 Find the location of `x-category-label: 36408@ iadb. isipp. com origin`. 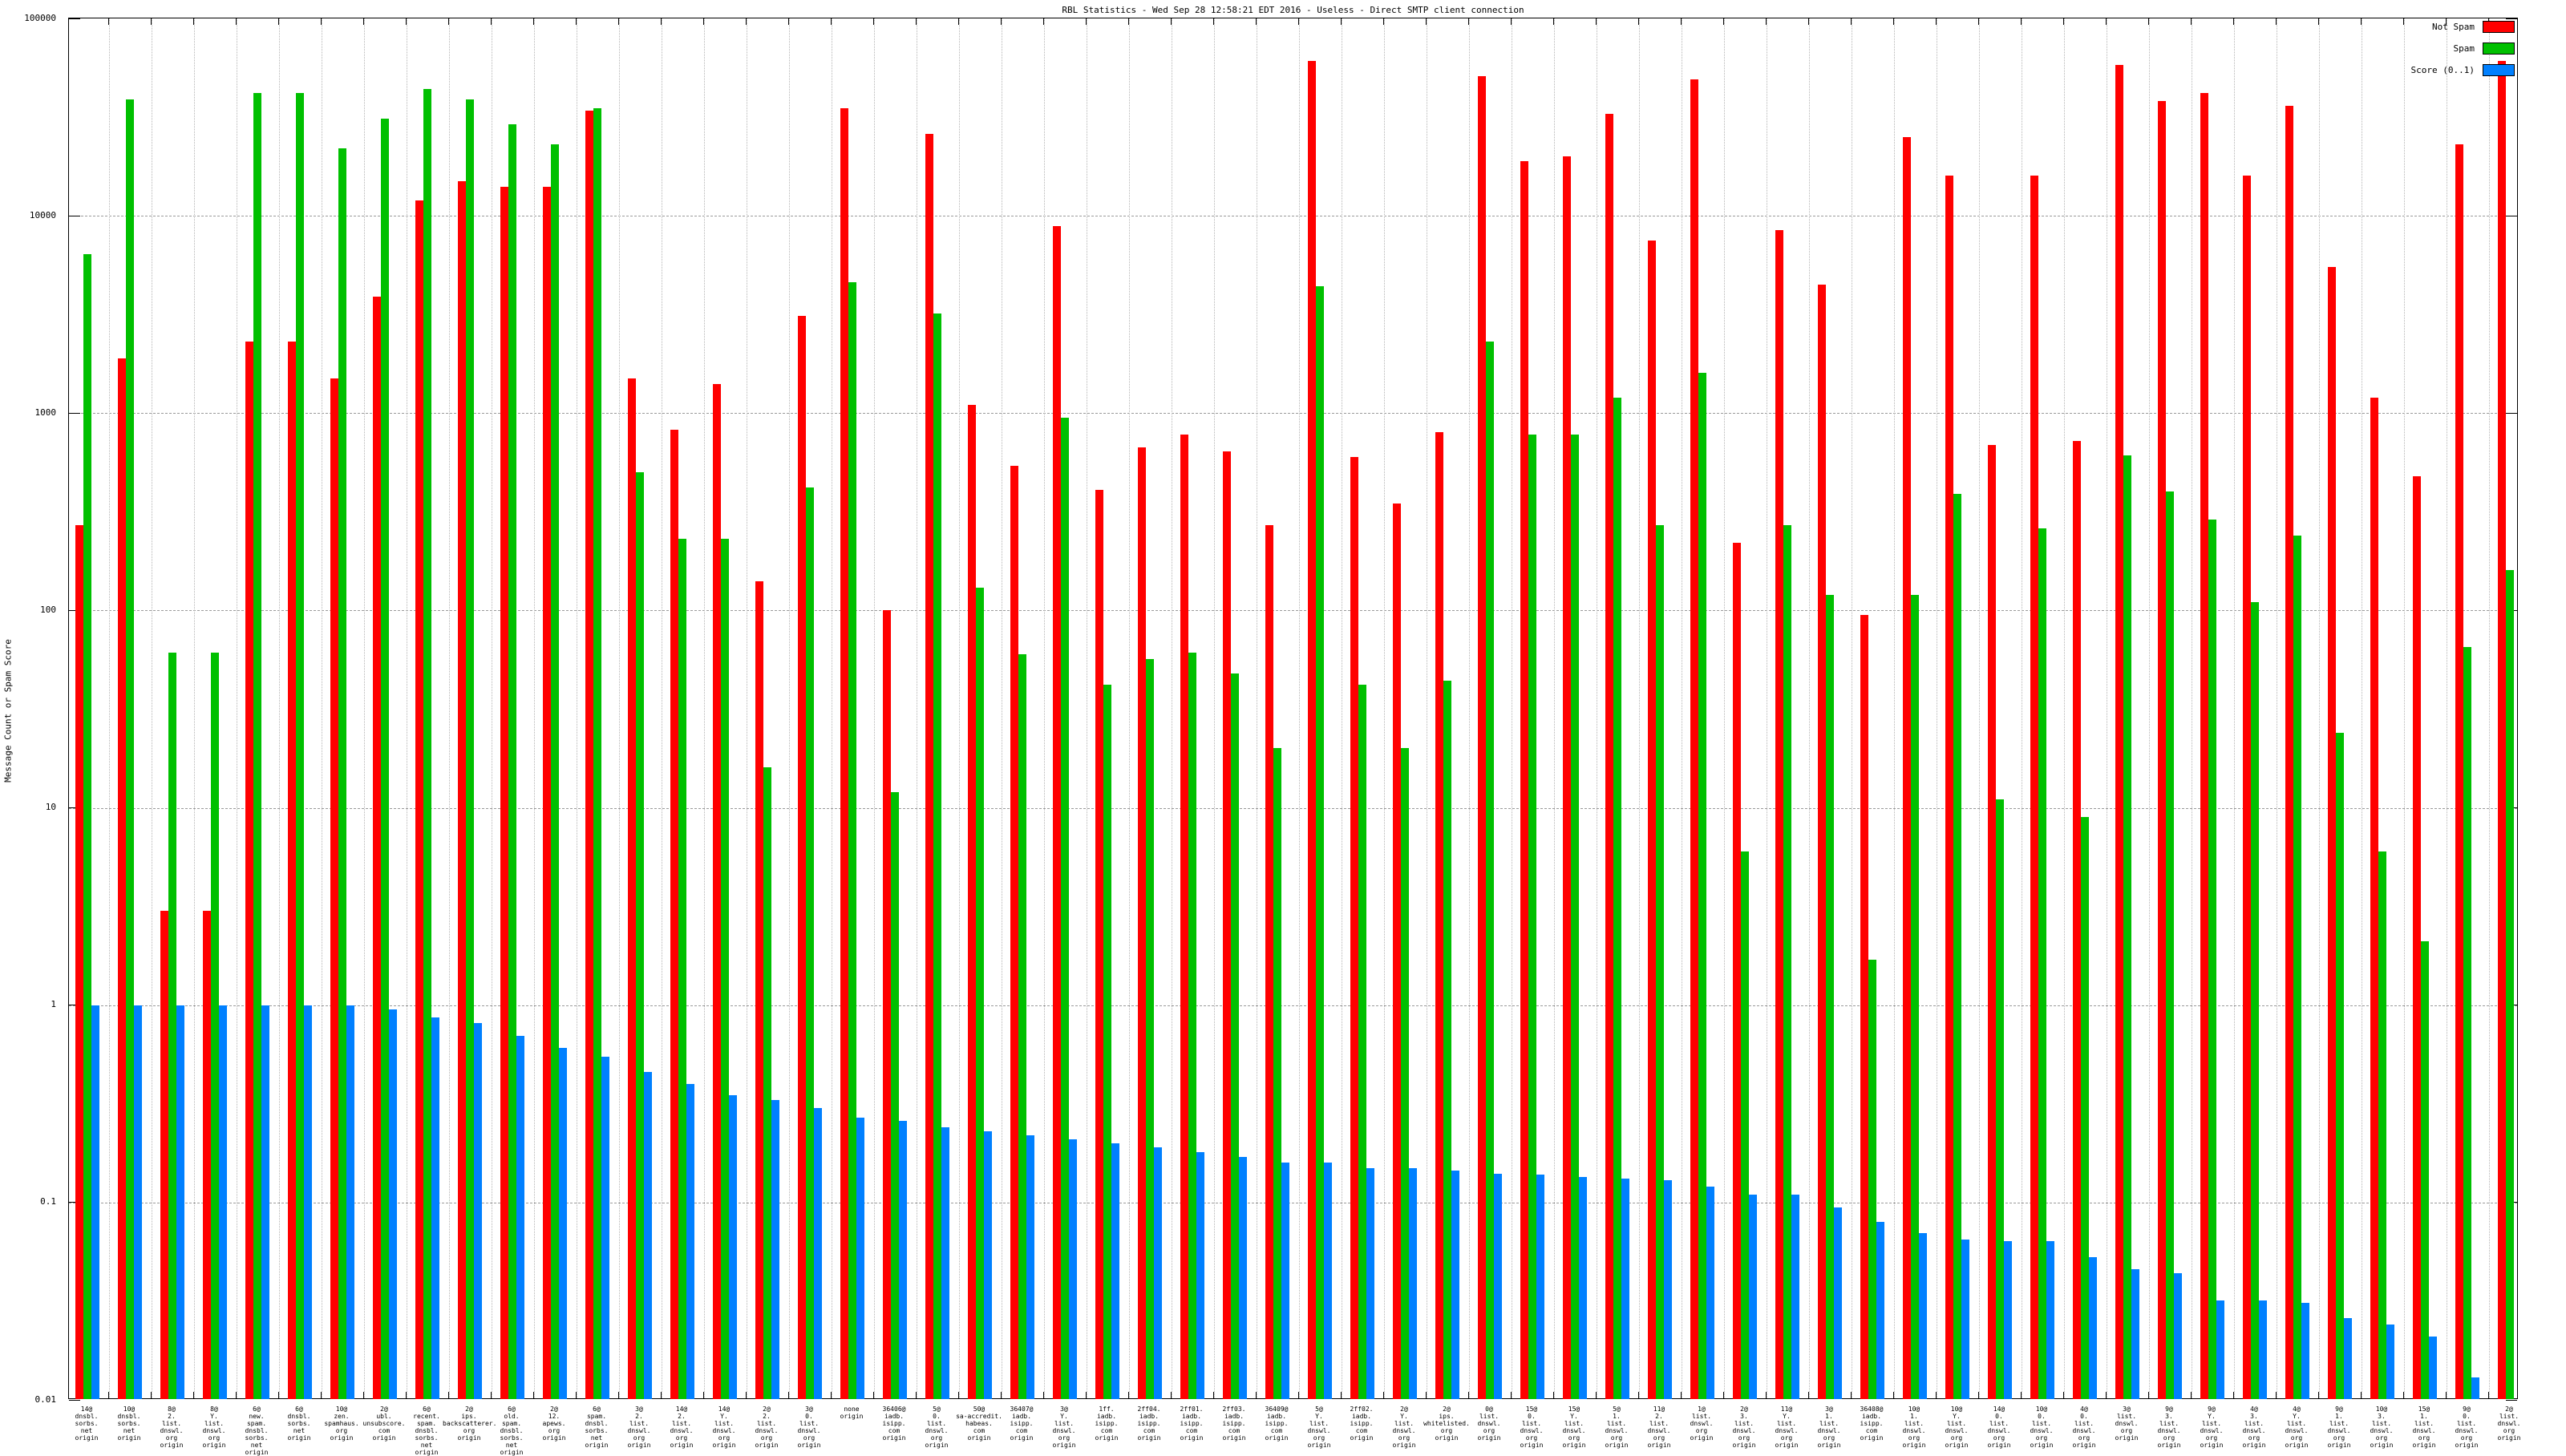

x-category-label: 36408@ iadb. isipp. com origin is located at coordinates (1871, 1423).